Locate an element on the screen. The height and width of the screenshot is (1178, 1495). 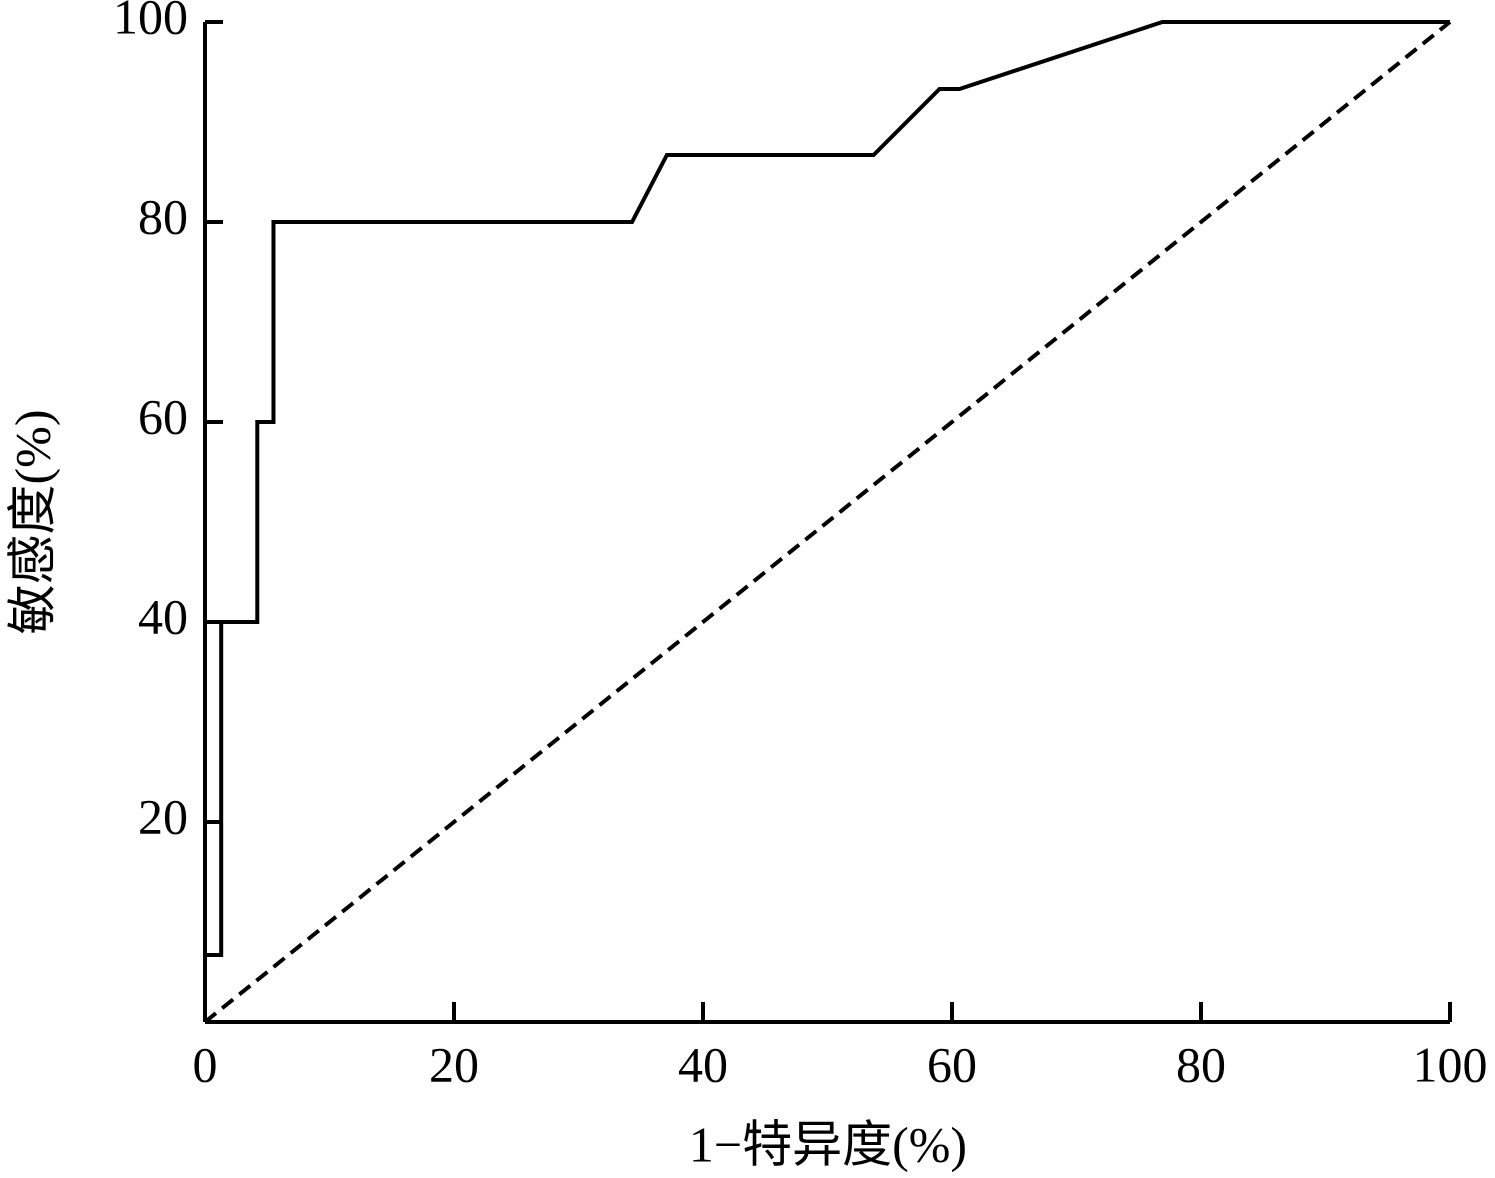
y-tick-label: 80 is located at coordinates (163, 216).